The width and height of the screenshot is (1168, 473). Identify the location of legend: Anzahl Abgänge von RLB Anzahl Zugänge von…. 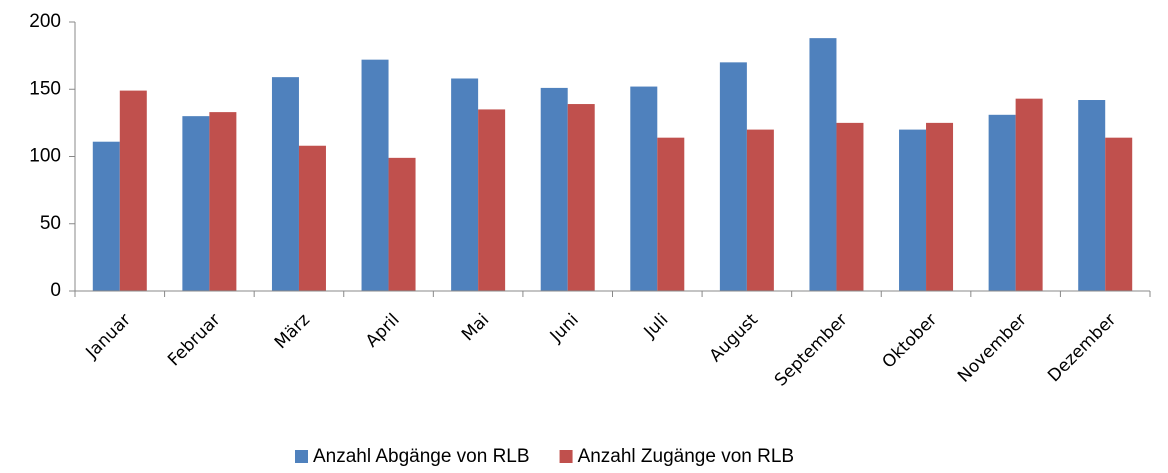
(544, 456).